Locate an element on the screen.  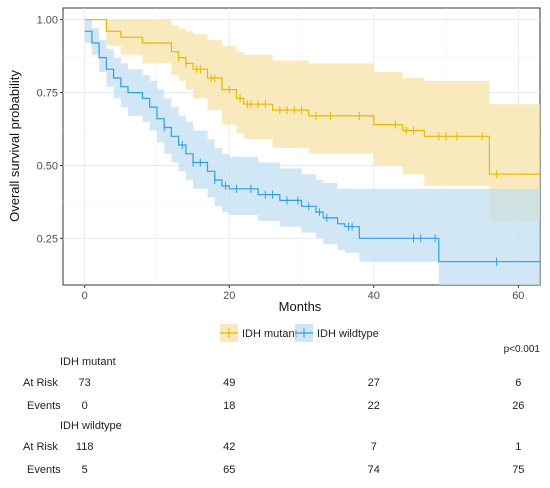
risk-cell-events: 75 is located at coordinates (518, 470).